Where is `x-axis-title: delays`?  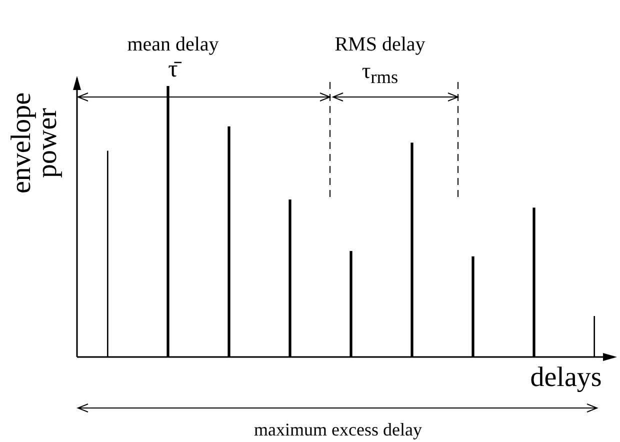 x-axis-title: delays is located at coordinates (566, 378).